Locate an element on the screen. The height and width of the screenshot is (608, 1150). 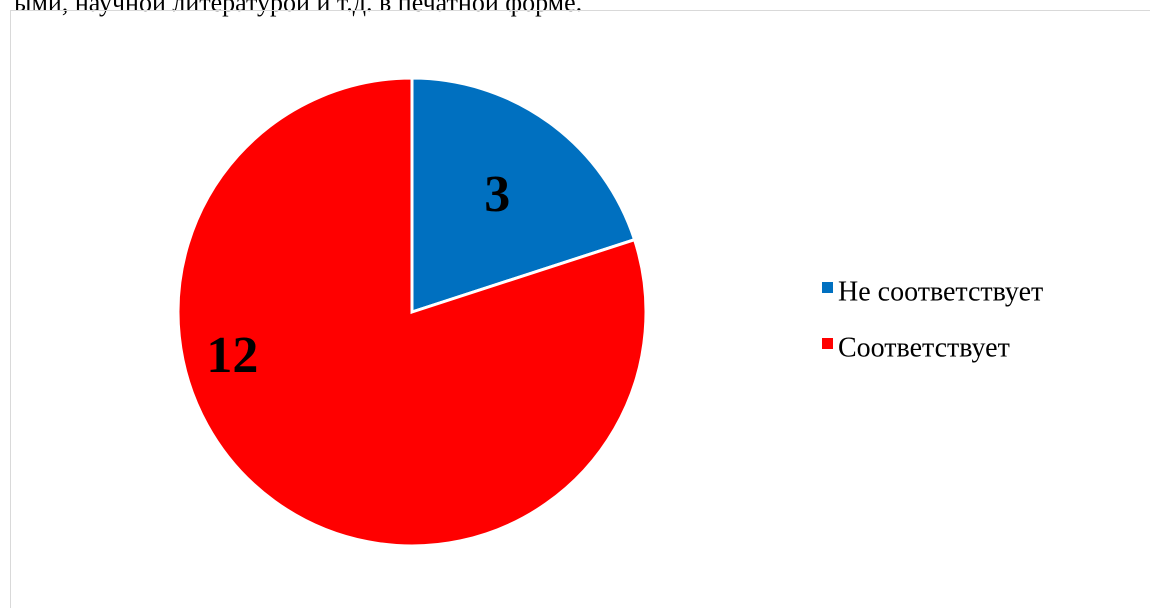
pie-data-labels: 3 12 is located at coordinates (358, 275).